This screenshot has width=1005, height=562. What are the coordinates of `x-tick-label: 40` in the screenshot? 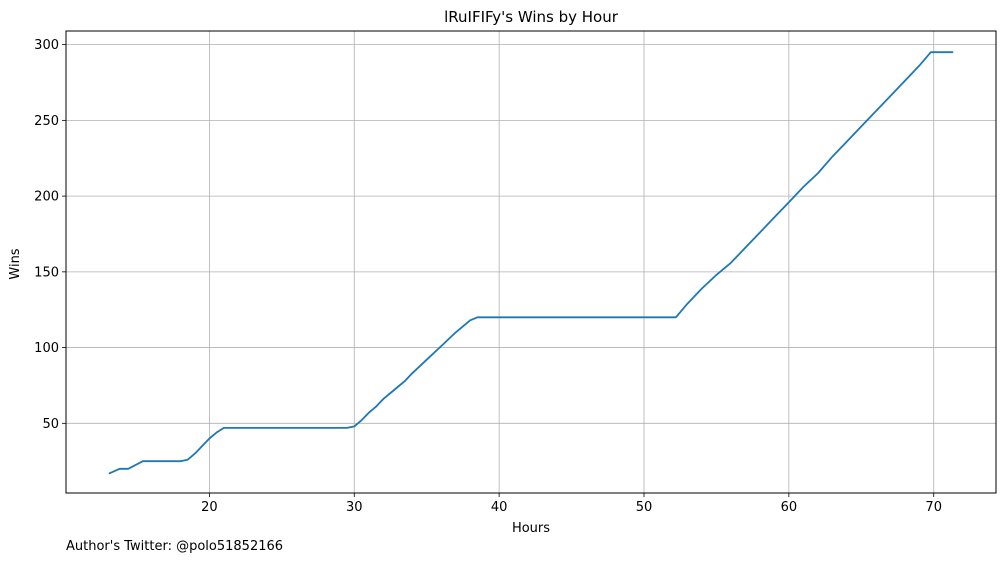 It's located at (499, 507).